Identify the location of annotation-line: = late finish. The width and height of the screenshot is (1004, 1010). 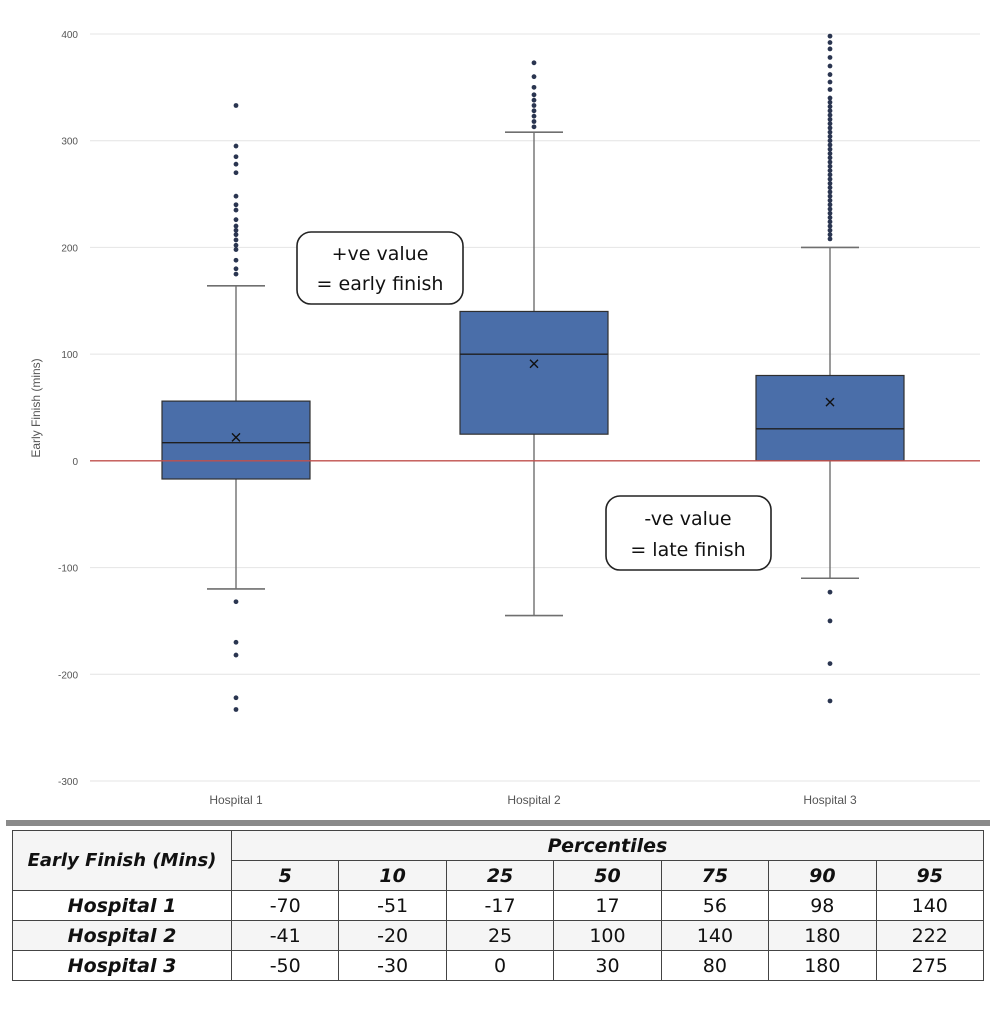
(687, 550).